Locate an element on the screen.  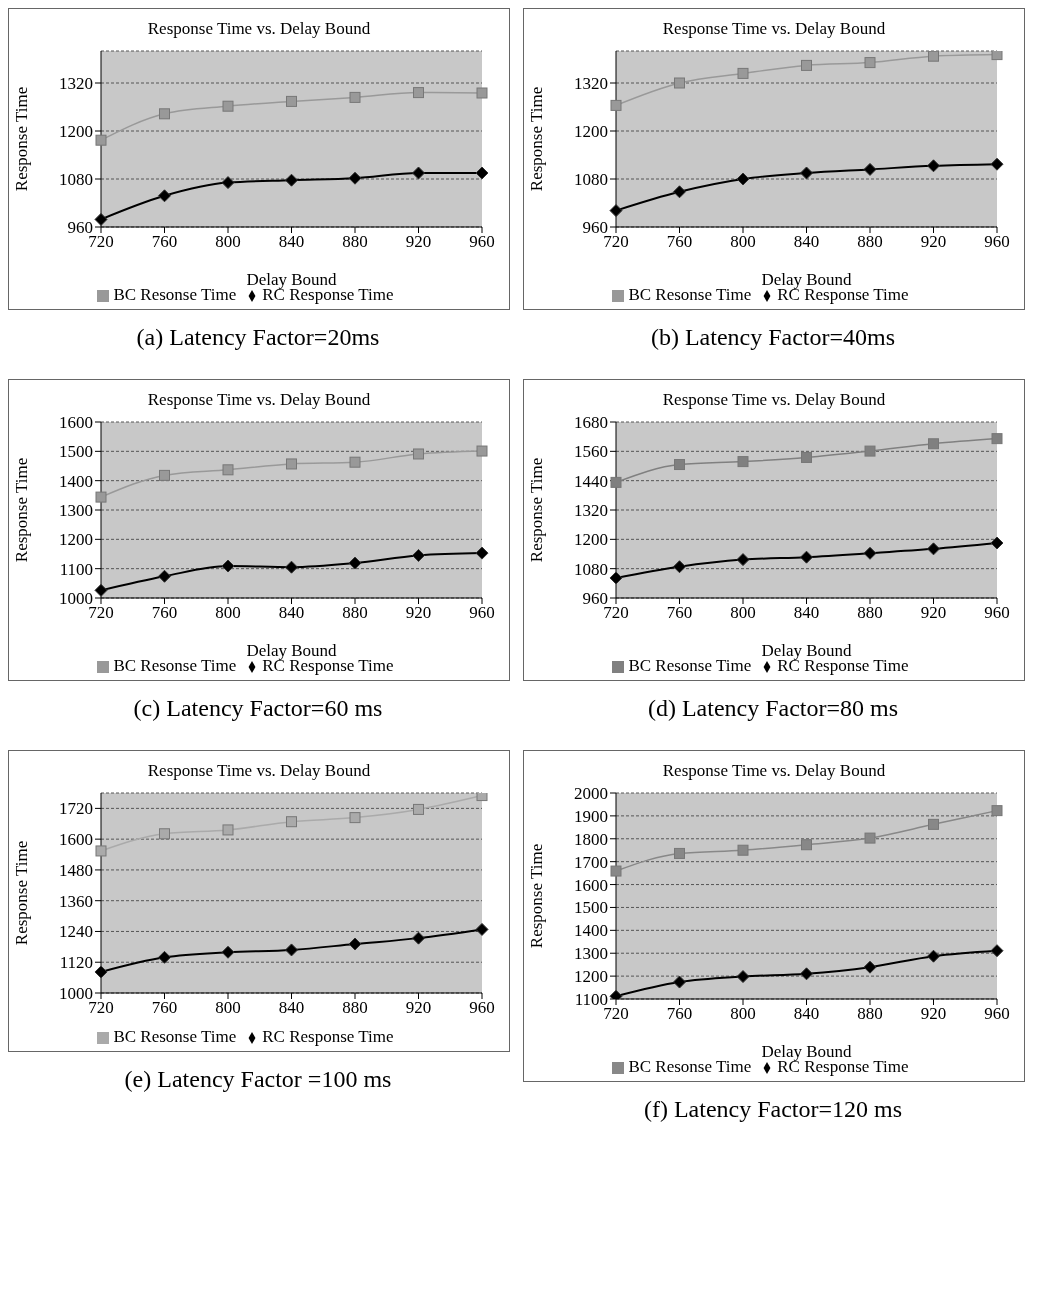
y-tick-label: 1240 is located at coordinates (76, 932).